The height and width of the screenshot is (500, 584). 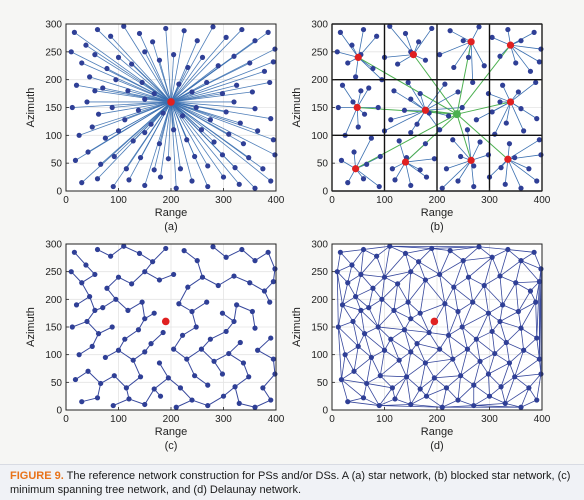 I want to click on y-tick-label: 200, so click(x=53, y=80).